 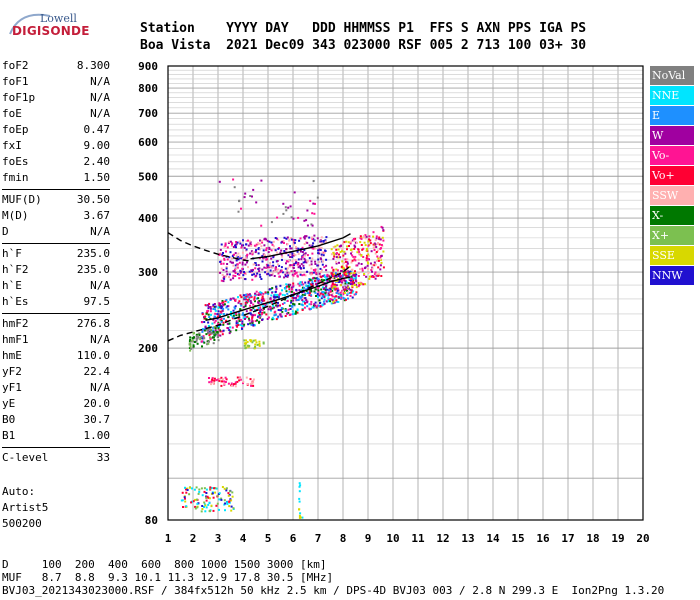 I want to click on parameter-value: N/A, so click(x=100, y=81).